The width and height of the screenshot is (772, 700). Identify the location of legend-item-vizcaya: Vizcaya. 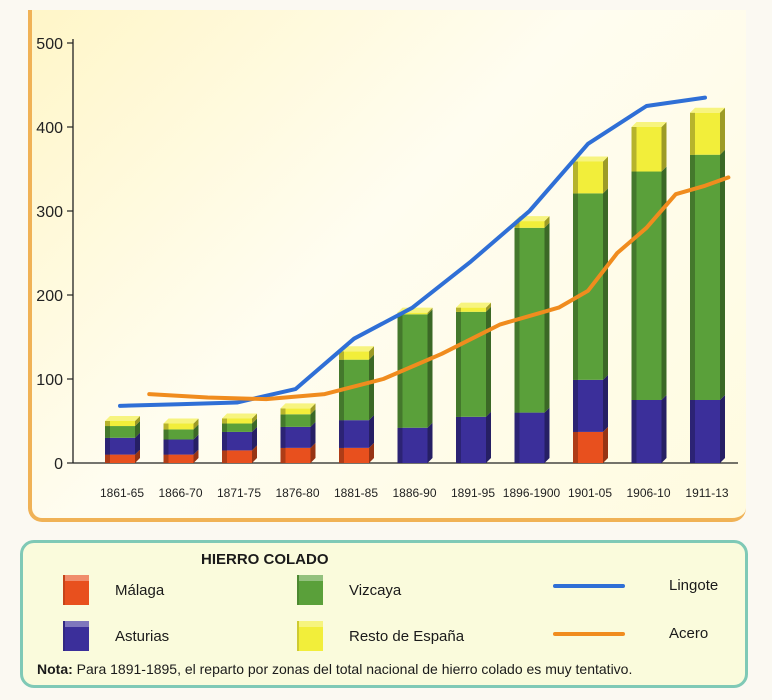
(349, 590).